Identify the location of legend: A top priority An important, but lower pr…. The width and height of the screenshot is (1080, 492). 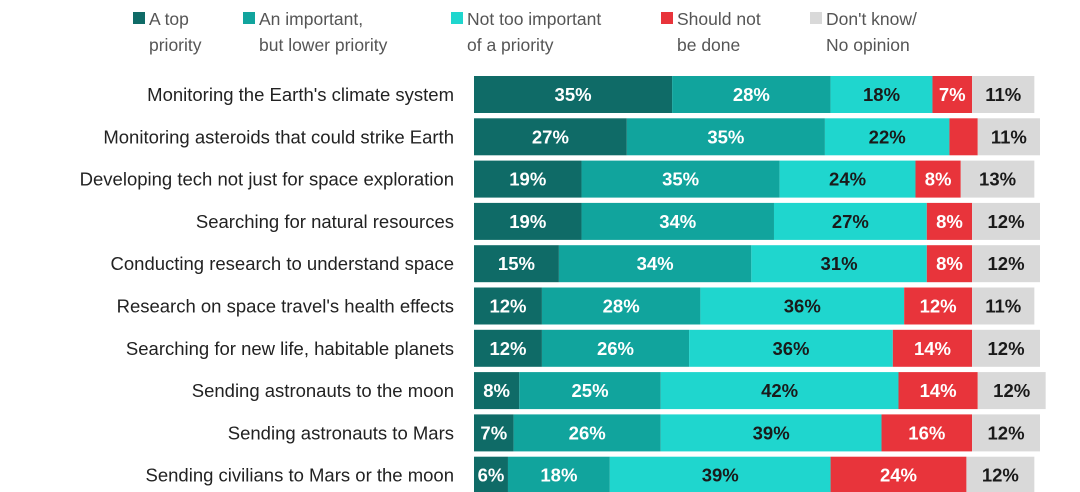
(540, 32).